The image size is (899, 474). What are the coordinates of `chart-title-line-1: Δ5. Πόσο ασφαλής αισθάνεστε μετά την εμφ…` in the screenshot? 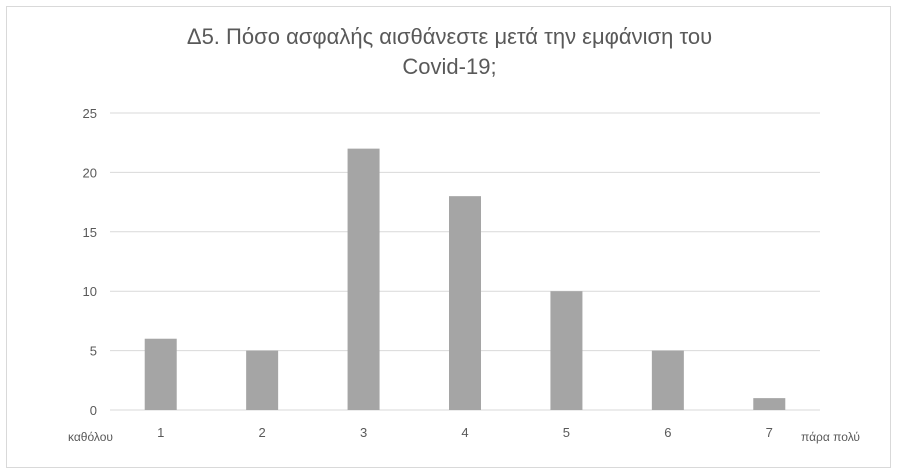 It's located at (449, 36).